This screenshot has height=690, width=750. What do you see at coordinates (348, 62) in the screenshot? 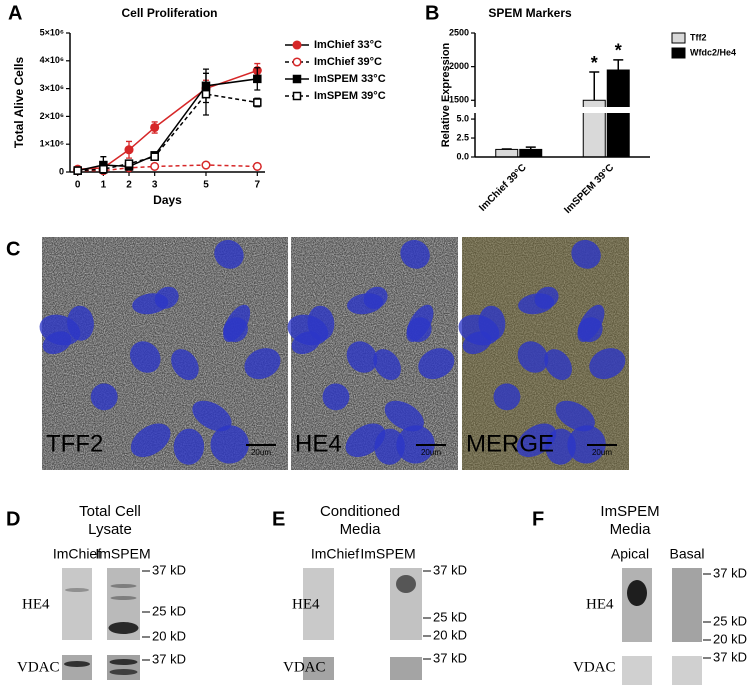
I see `legend-label: ImChief 39°C` at bounding box center [348, 62].